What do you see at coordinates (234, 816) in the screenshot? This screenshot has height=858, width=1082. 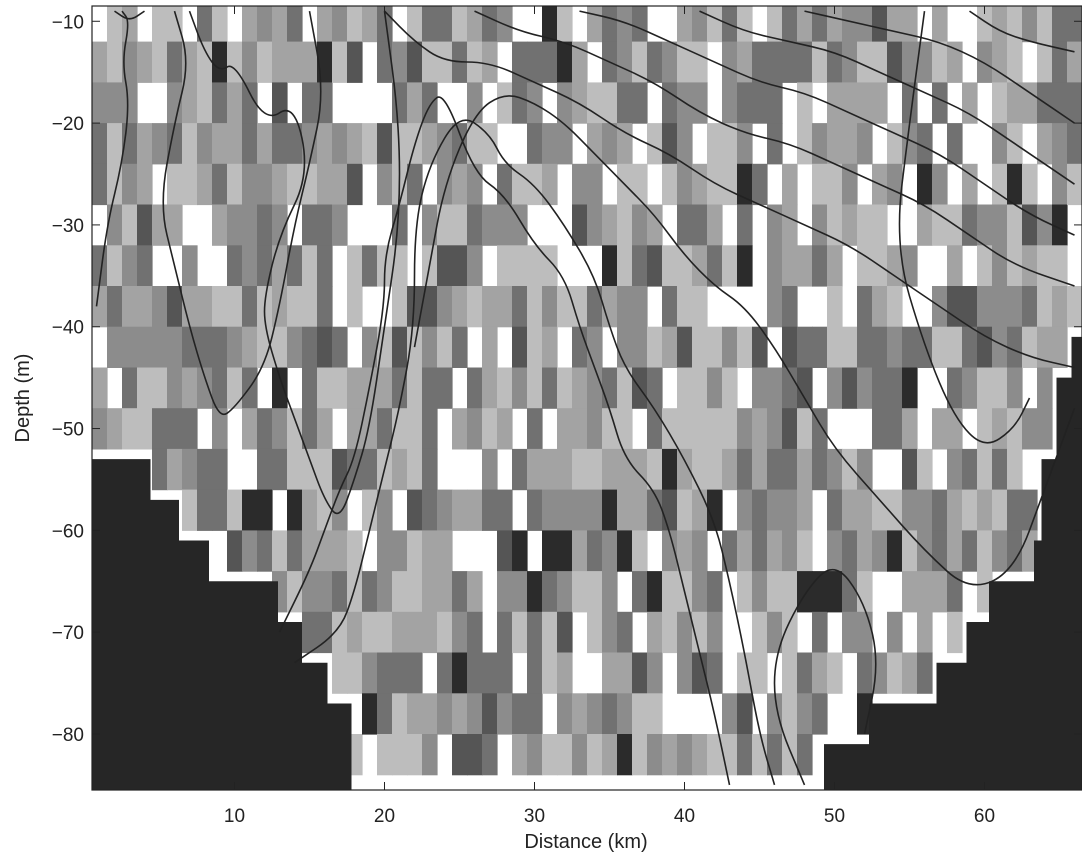 I see `x-tick-label: 10` at bounding box center [234, 816].